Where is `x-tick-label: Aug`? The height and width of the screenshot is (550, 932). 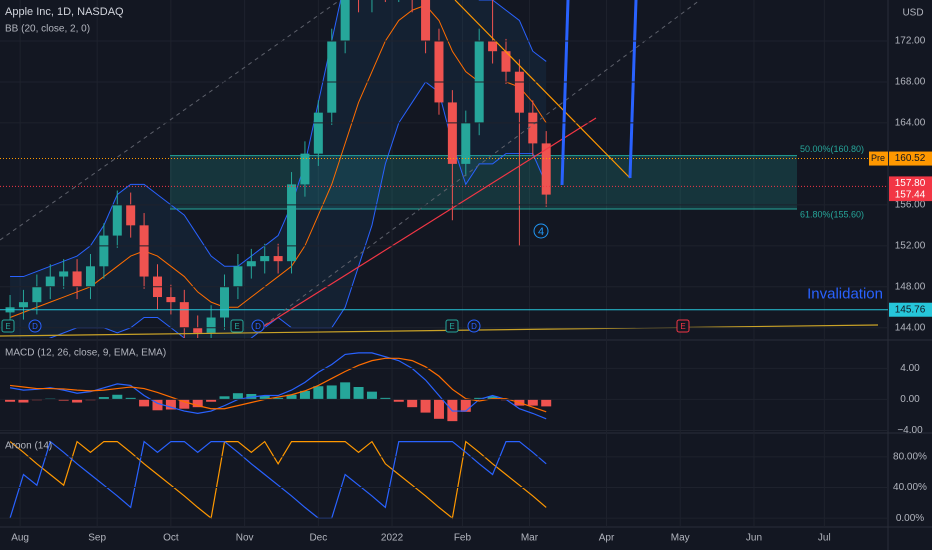
x-tick-label: Aug is located at coordinates (20, 538).